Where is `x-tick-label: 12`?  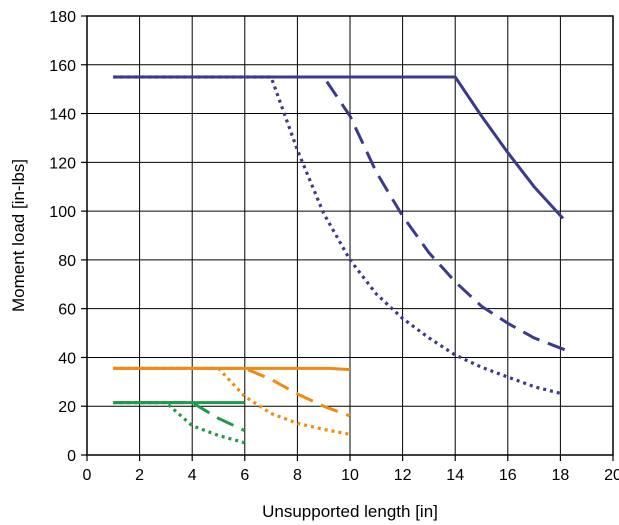
x-tick-label: 12 is located at coordinates (403, 475).